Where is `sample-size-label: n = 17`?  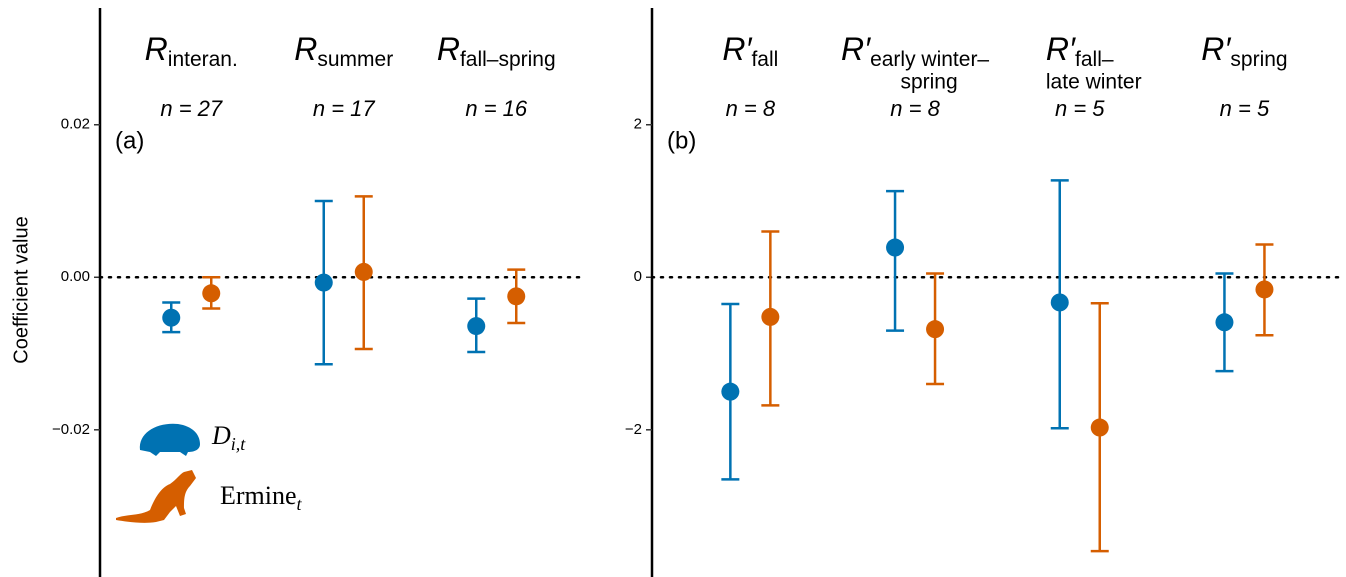 sample-size-label: n = 17 is located at coordinates (344, 108).